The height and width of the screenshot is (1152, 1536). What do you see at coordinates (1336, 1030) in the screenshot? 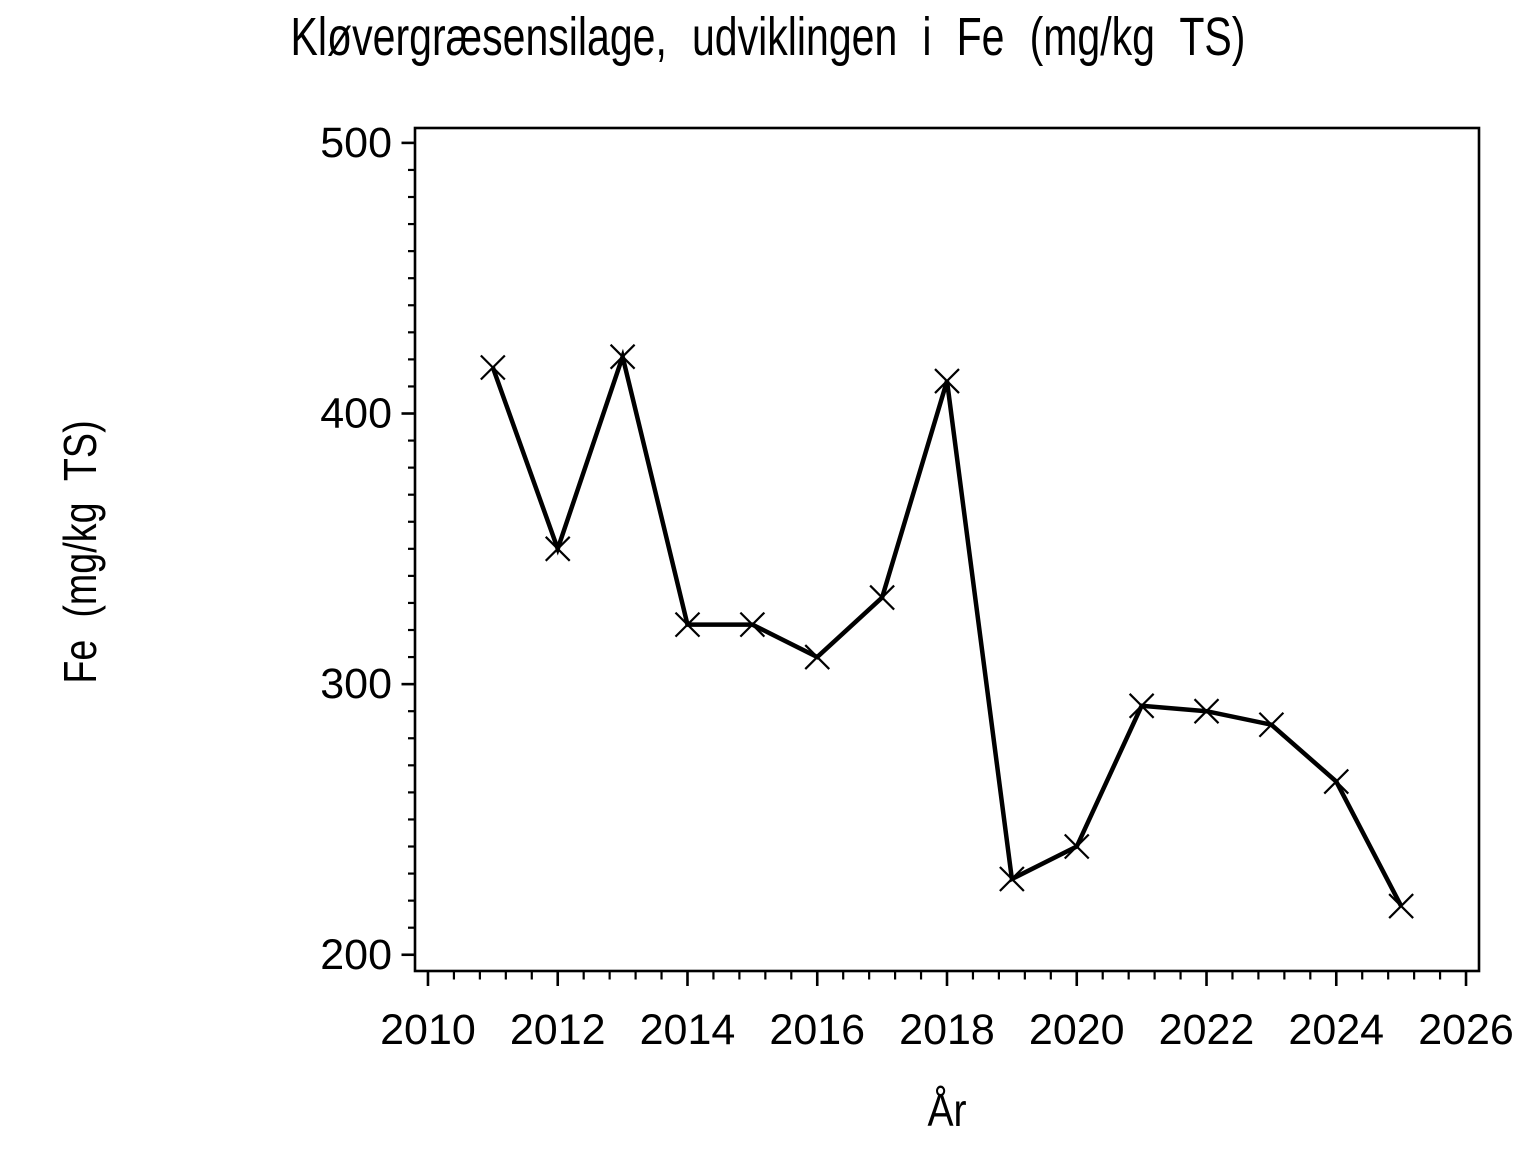
I see `x-axis-tick-label: 2024` at bounding box center [1336, 1030].